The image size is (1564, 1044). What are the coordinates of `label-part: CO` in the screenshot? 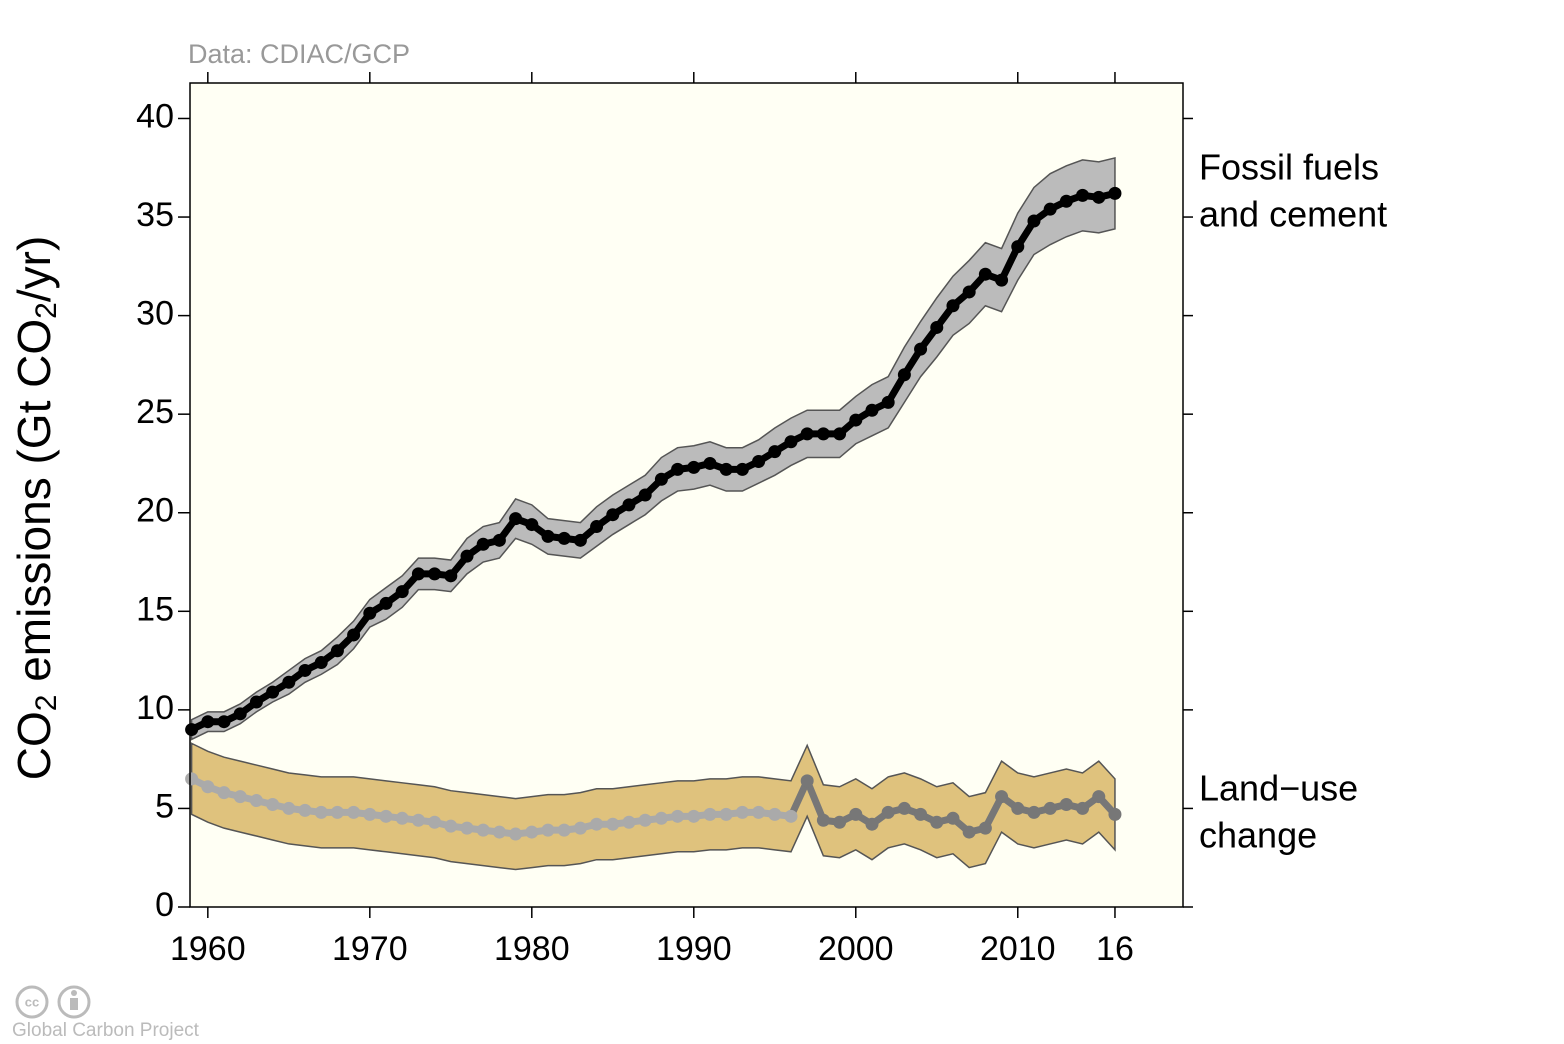 It's located at (34, 745).